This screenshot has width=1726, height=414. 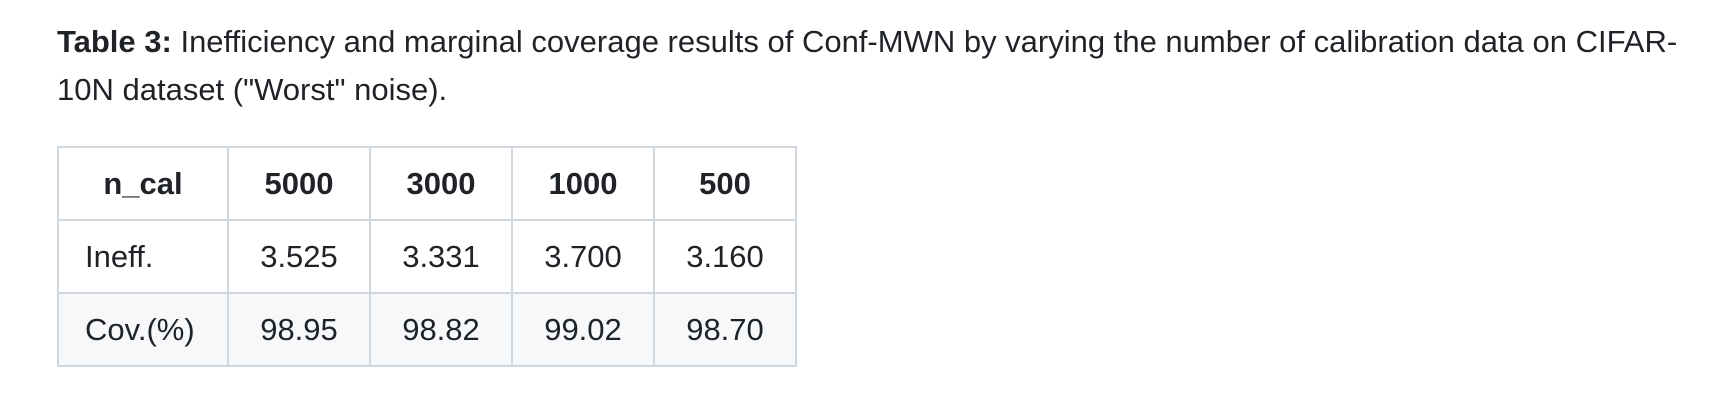 What do you see at coordinates (725, 183) in the screenshot?
I see `header-cell-500: 500` at bounding box center [725, 183].